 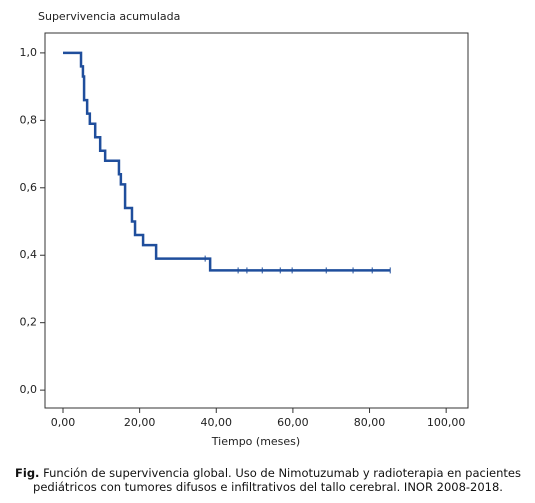 What do you see at coordinates (217, 422) in the screenshot?
I see `x-tick-label: 40,00` at bounding box center [217, 422].